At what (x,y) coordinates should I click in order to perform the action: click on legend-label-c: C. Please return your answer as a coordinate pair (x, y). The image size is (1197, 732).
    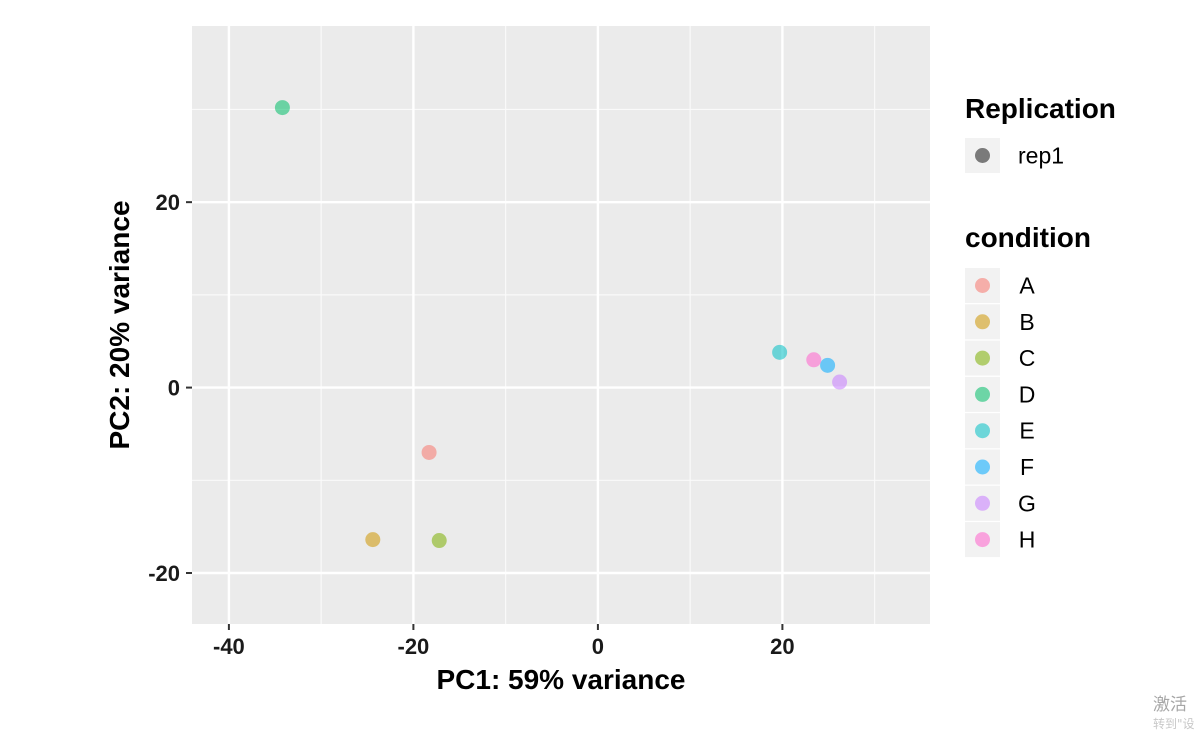
    Looking at the image, I should click on (1027, 358).